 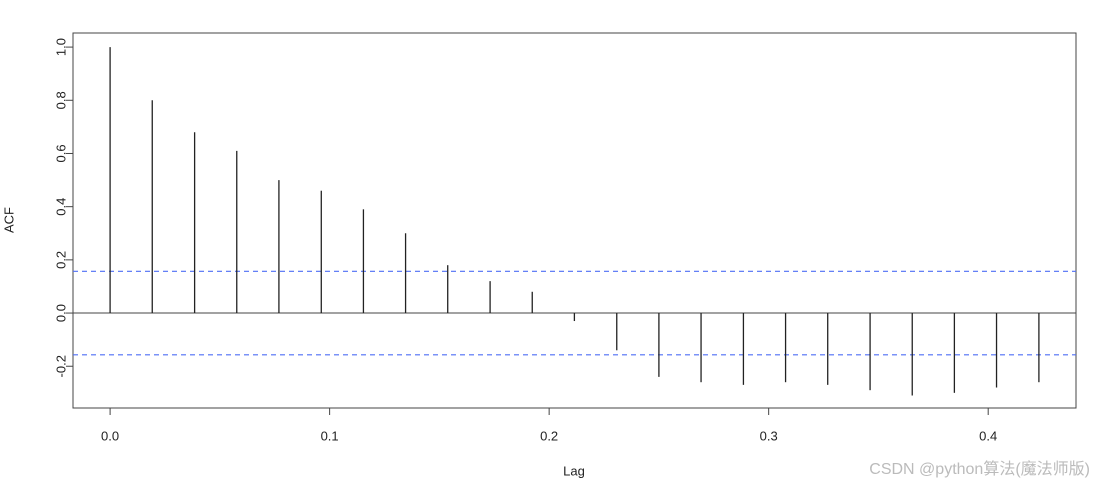 I want to click on y-tick-label: 1.0, so click(x=60, y=47).